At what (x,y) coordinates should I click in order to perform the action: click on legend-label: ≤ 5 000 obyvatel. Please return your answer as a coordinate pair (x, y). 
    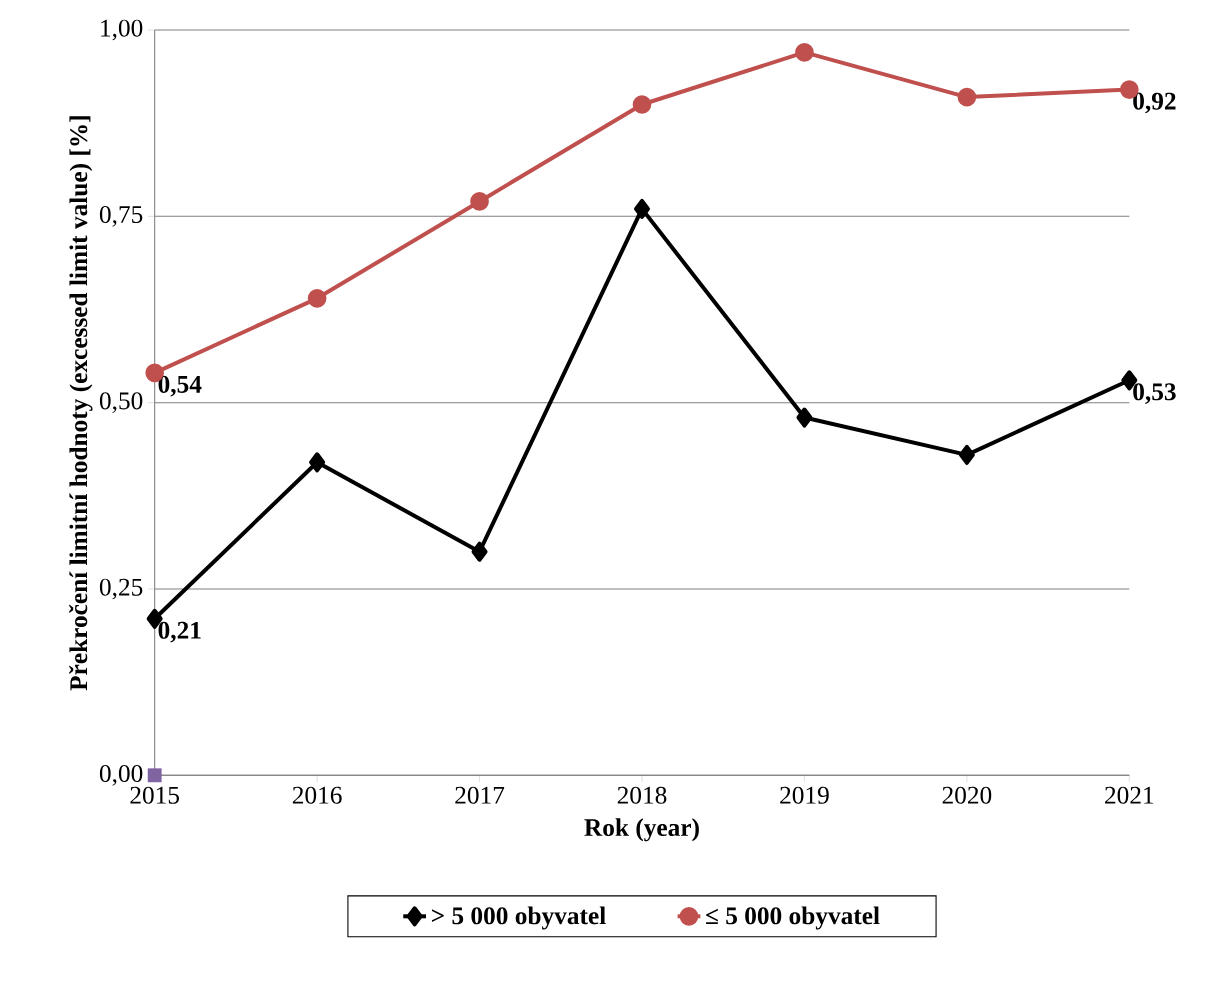
    Looking at the image, I should click on (793, 918).